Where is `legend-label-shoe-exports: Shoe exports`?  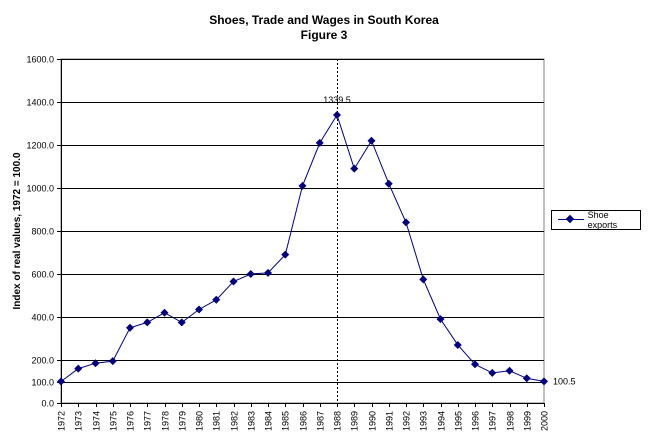
legend-label-shoe-exports: Shoe exports is located at coordinates (602, 220).